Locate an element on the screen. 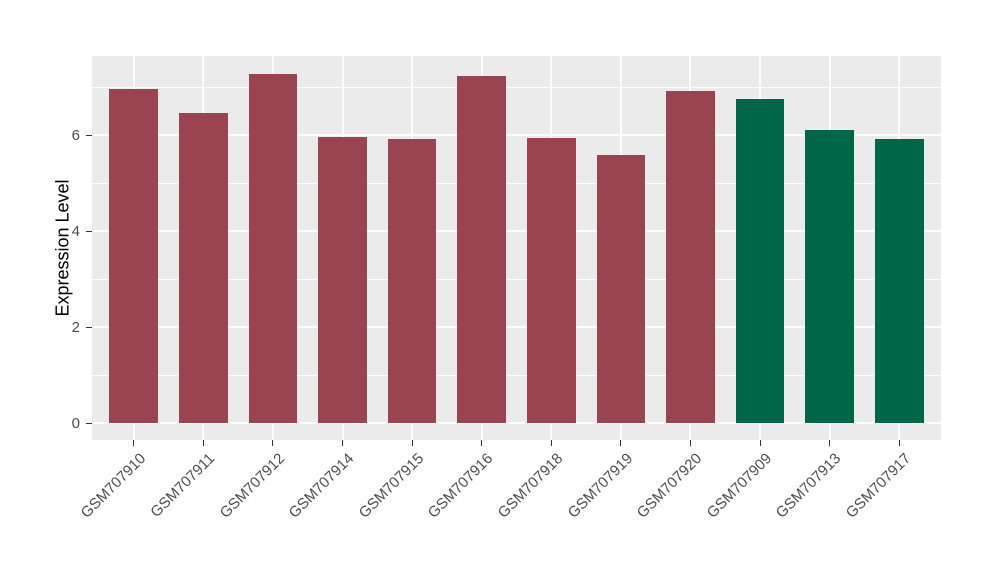 The image size is (1000, 580). x-tick-label-GSM707916: GSM707916 is located at coordinates (461, 486).